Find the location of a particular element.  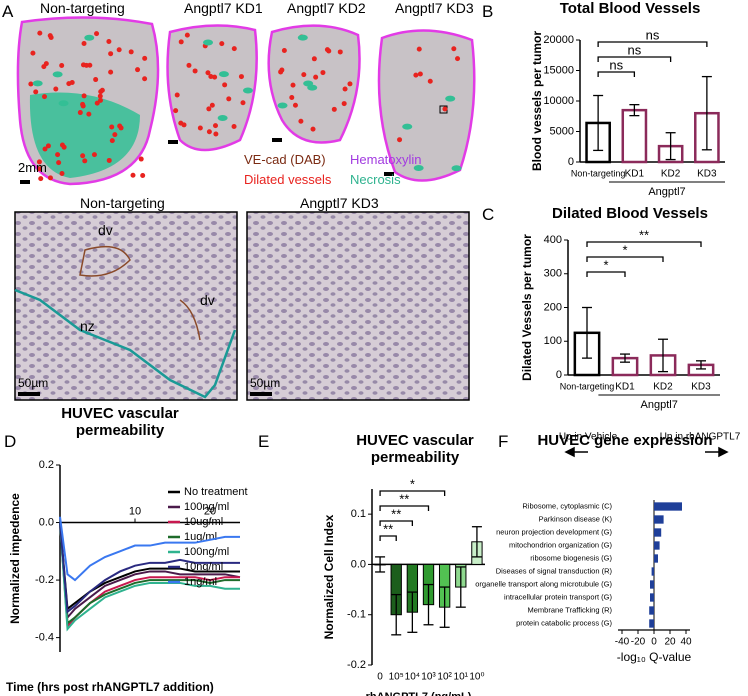

y-axis-label: Dilated Vessels per tumor is located at coordinates (527, 307).